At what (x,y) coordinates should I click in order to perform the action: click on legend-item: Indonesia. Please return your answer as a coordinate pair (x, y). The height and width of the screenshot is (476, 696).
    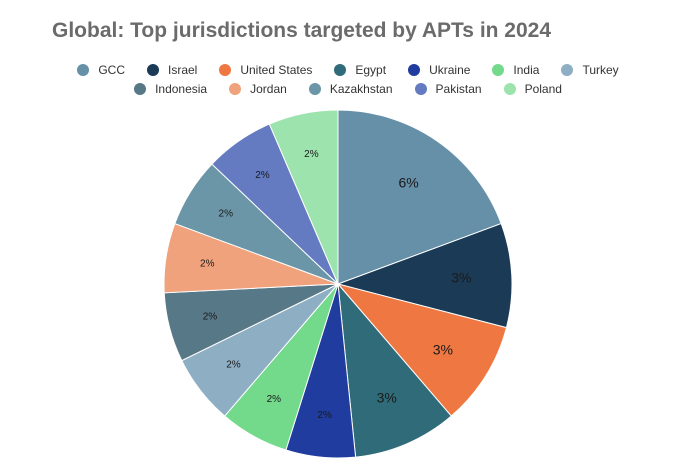
    Looking at the image, I should click on (170, 89).